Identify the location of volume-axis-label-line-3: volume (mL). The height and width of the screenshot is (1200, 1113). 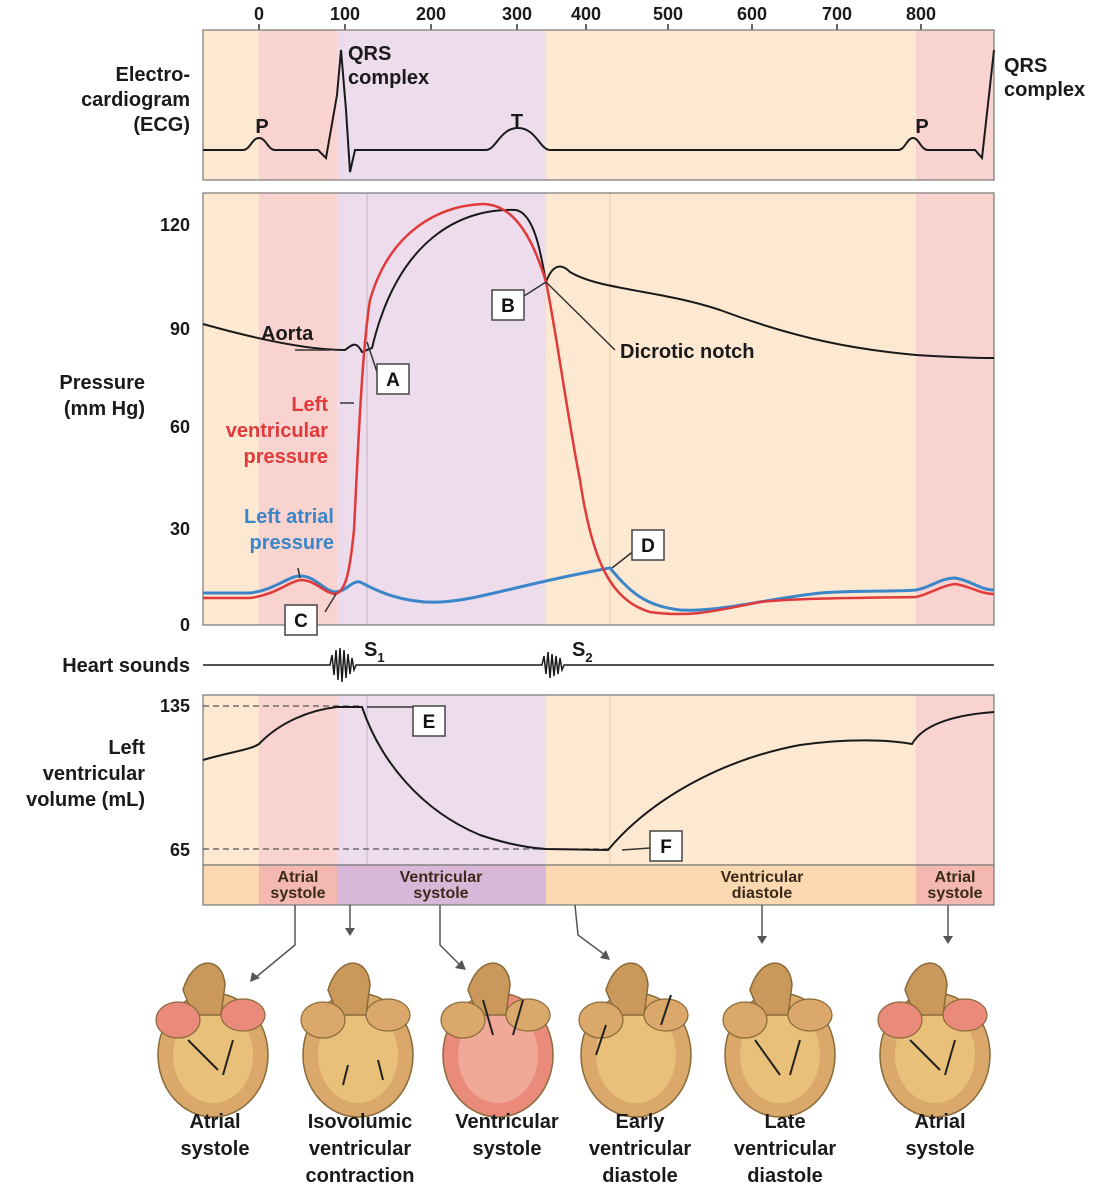
(85, 800).